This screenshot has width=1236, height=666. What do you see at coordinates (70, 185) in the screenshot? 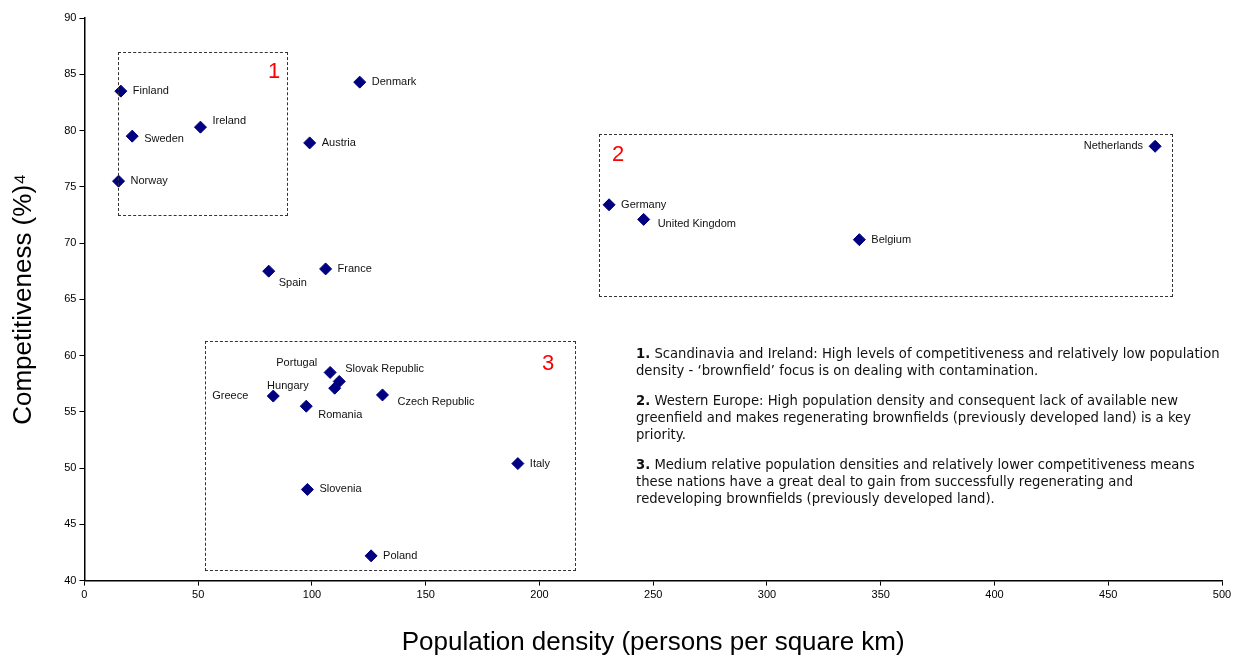
I see `y-tick-label: 75` at bounding box center [70, 185].